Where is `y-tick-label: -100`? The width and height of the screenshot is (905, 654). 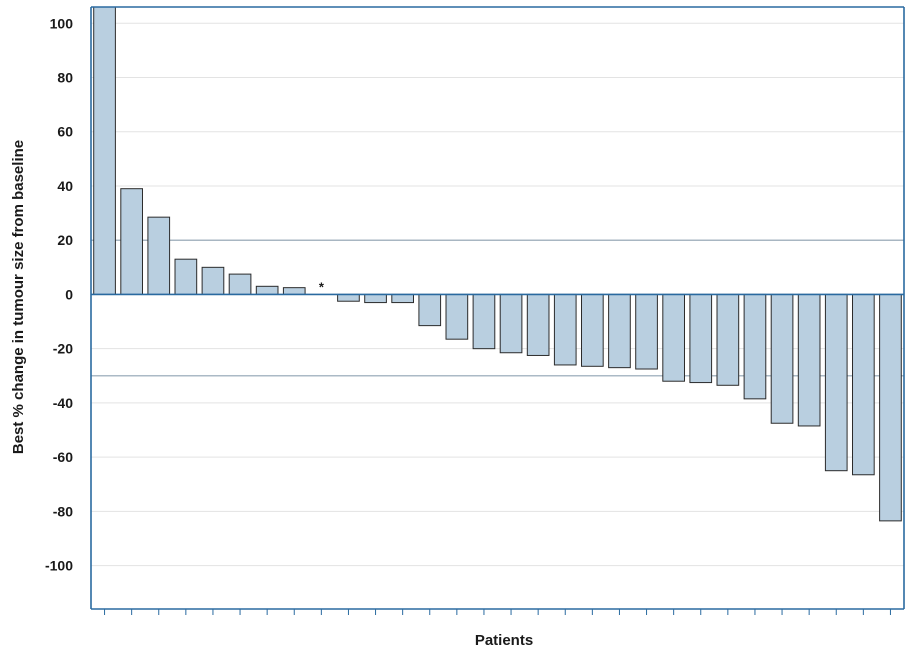
y-tick-label: -100 is located at coordinates (59, 566).